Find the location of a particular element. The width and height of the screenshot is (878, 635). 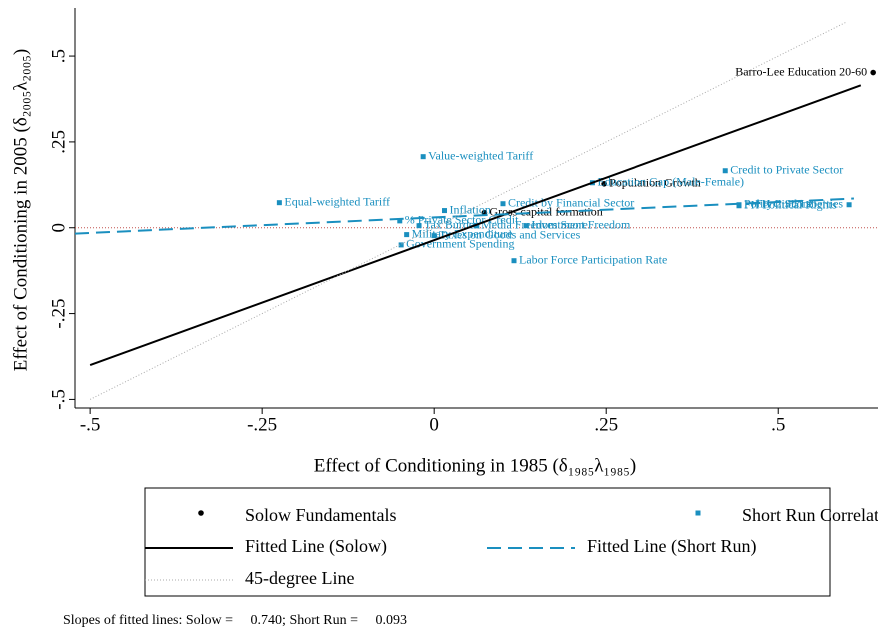

legend-label: Solow Fundamentals is located at coordinates (321, 515).